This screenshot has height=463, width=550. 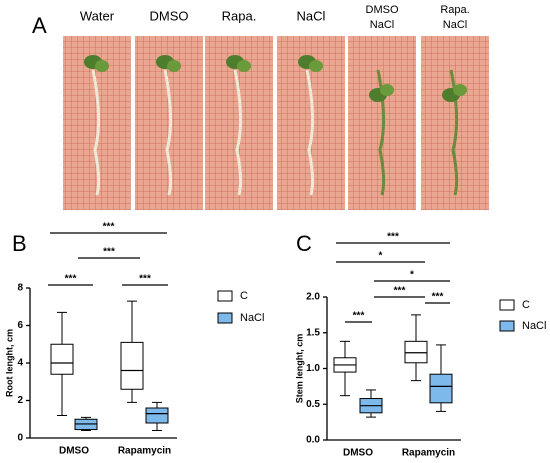 What do you see at coordinates (313, 440) in the screenshot?
I see `y-tick-label: 0.0` at bounding box center [313, 440].